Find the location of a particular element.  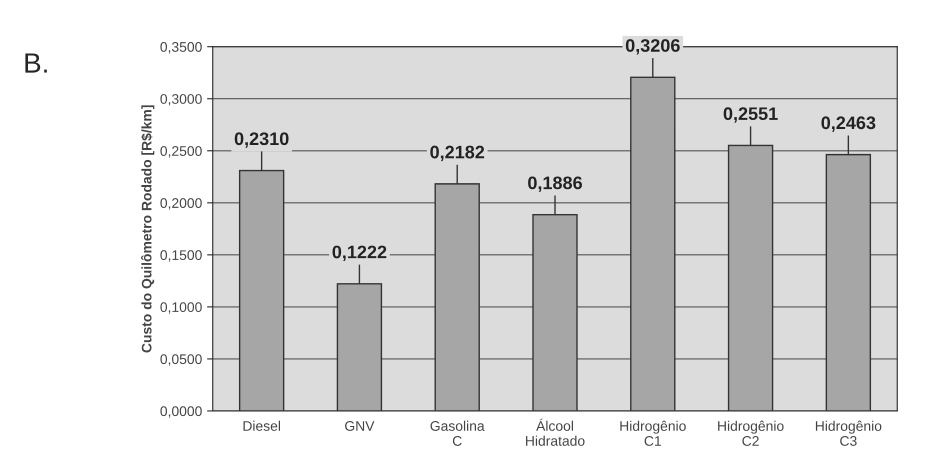

y-tick-label: 0,0500 is located at coordinates (181, 360).